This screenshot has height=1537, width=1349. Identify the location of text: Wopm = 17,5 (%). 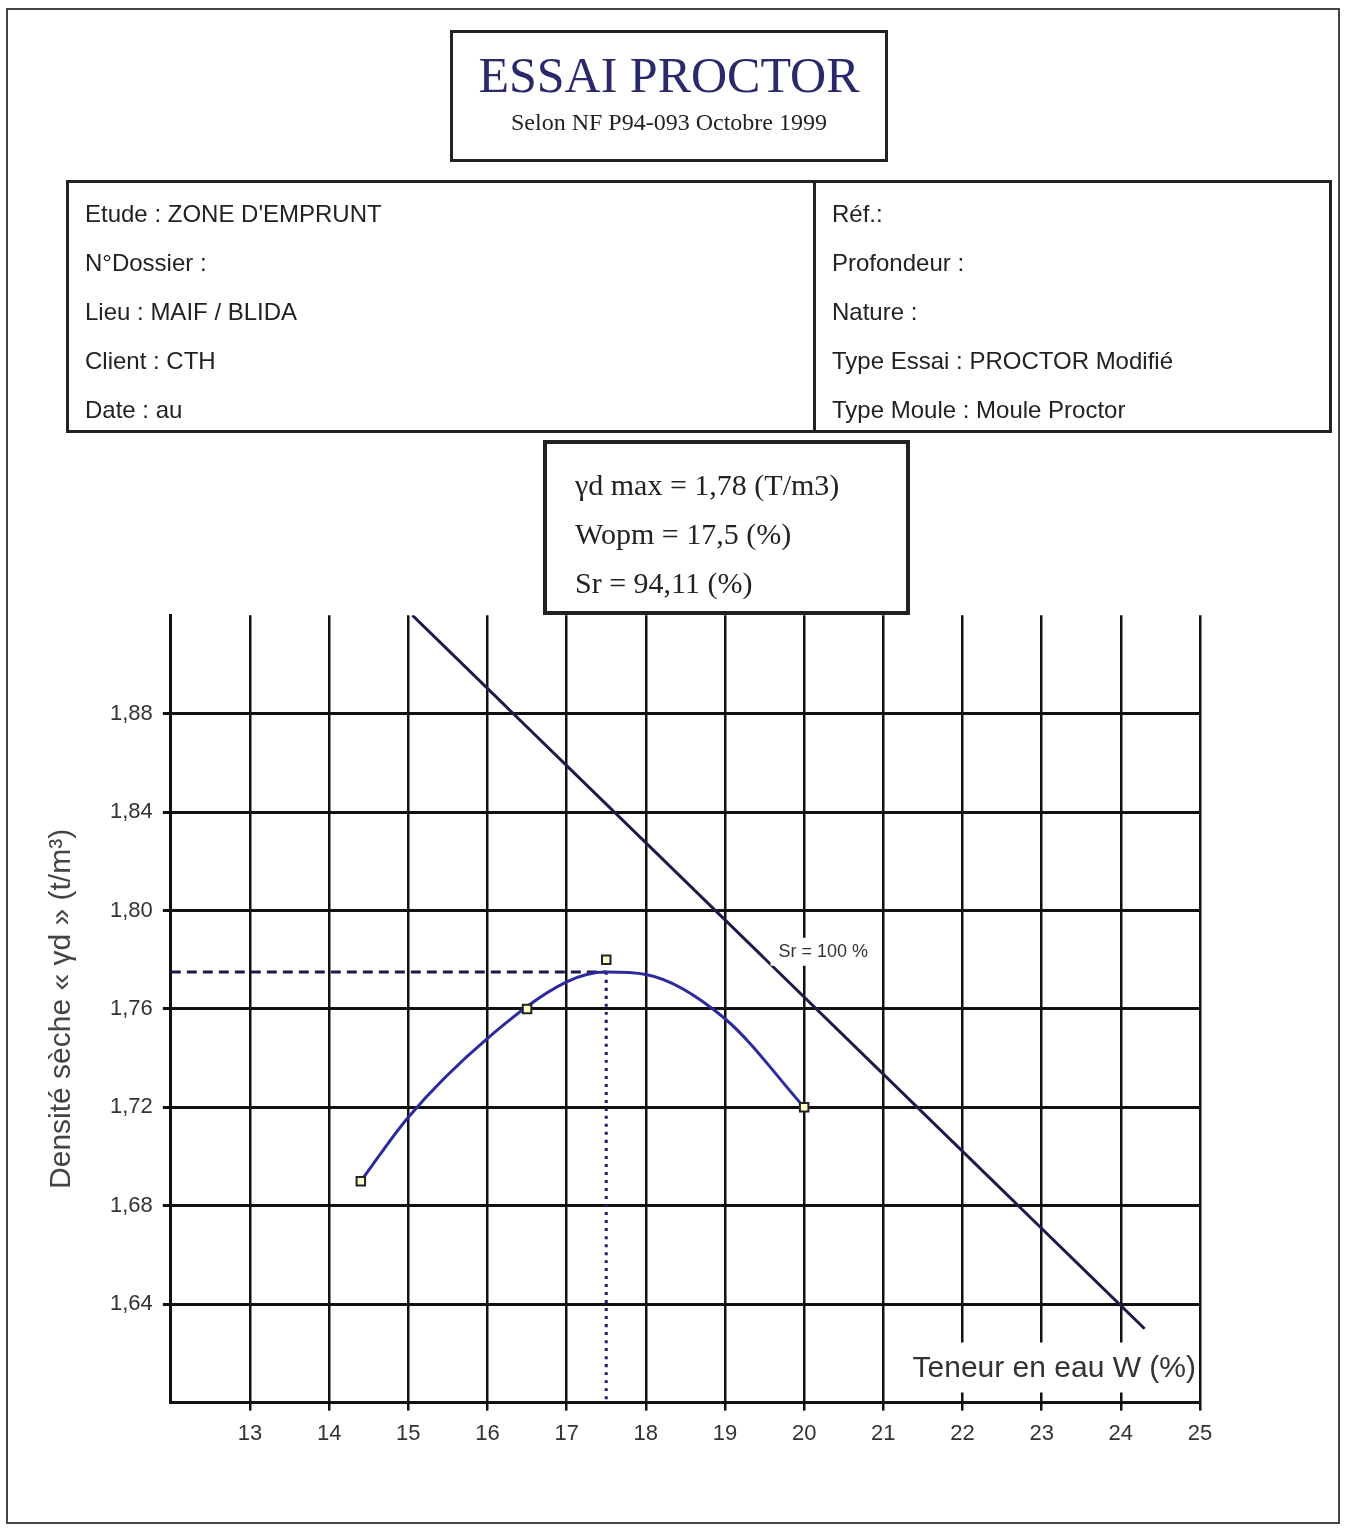
(684, 534).